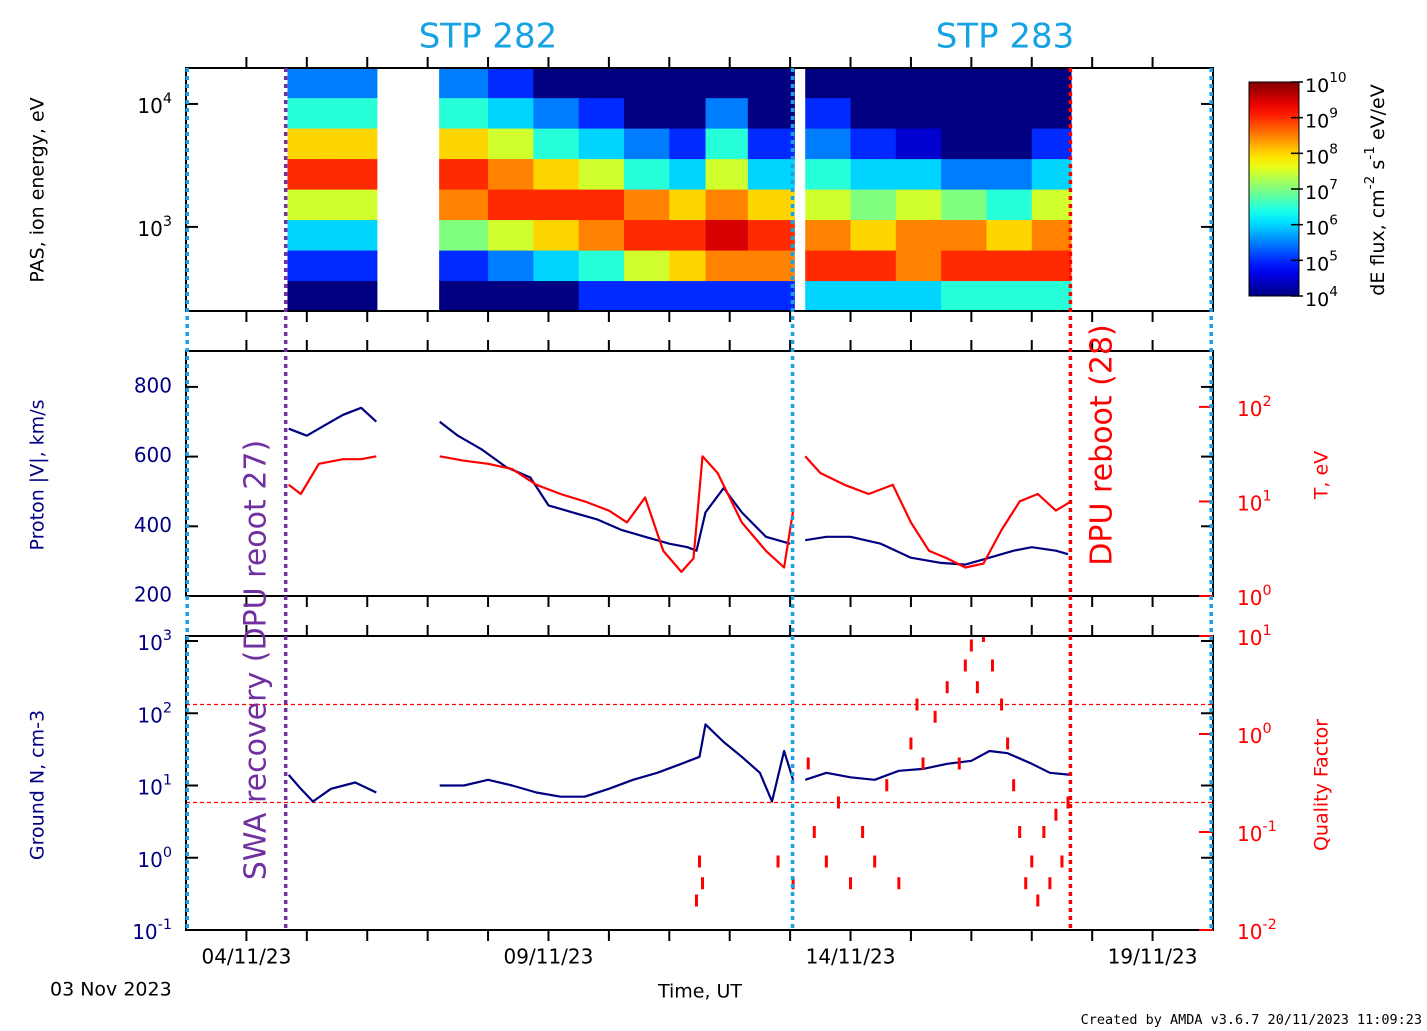 Image resolution: width=1427 pixels, height=1031 pixels. I want to click on start-date: 03 Nov 2023, so click(111, 990).